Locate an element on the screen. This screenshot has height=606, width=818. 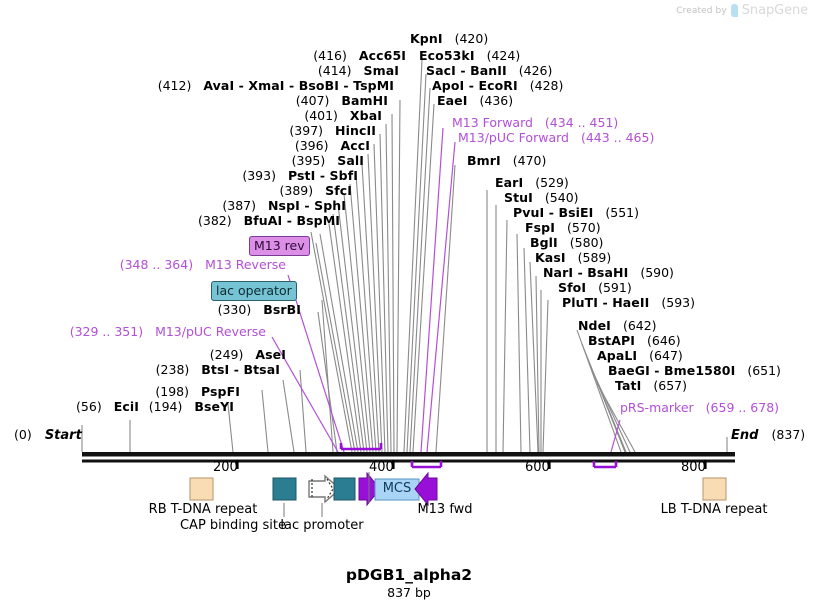
ruler-tick-label: 400 is located at coordinates (381, 467).